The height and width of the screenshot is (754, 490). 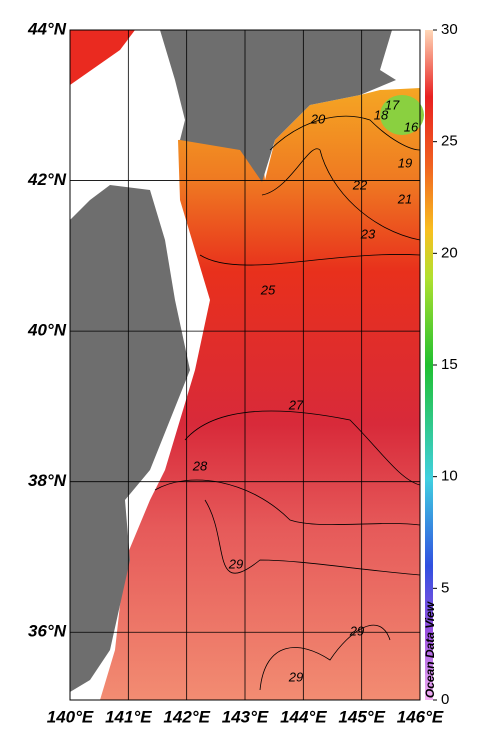 What do you see at coordinates (381, 114) in the screenshot?
I see `contour-label: 18` at bounding box center [381, 114].